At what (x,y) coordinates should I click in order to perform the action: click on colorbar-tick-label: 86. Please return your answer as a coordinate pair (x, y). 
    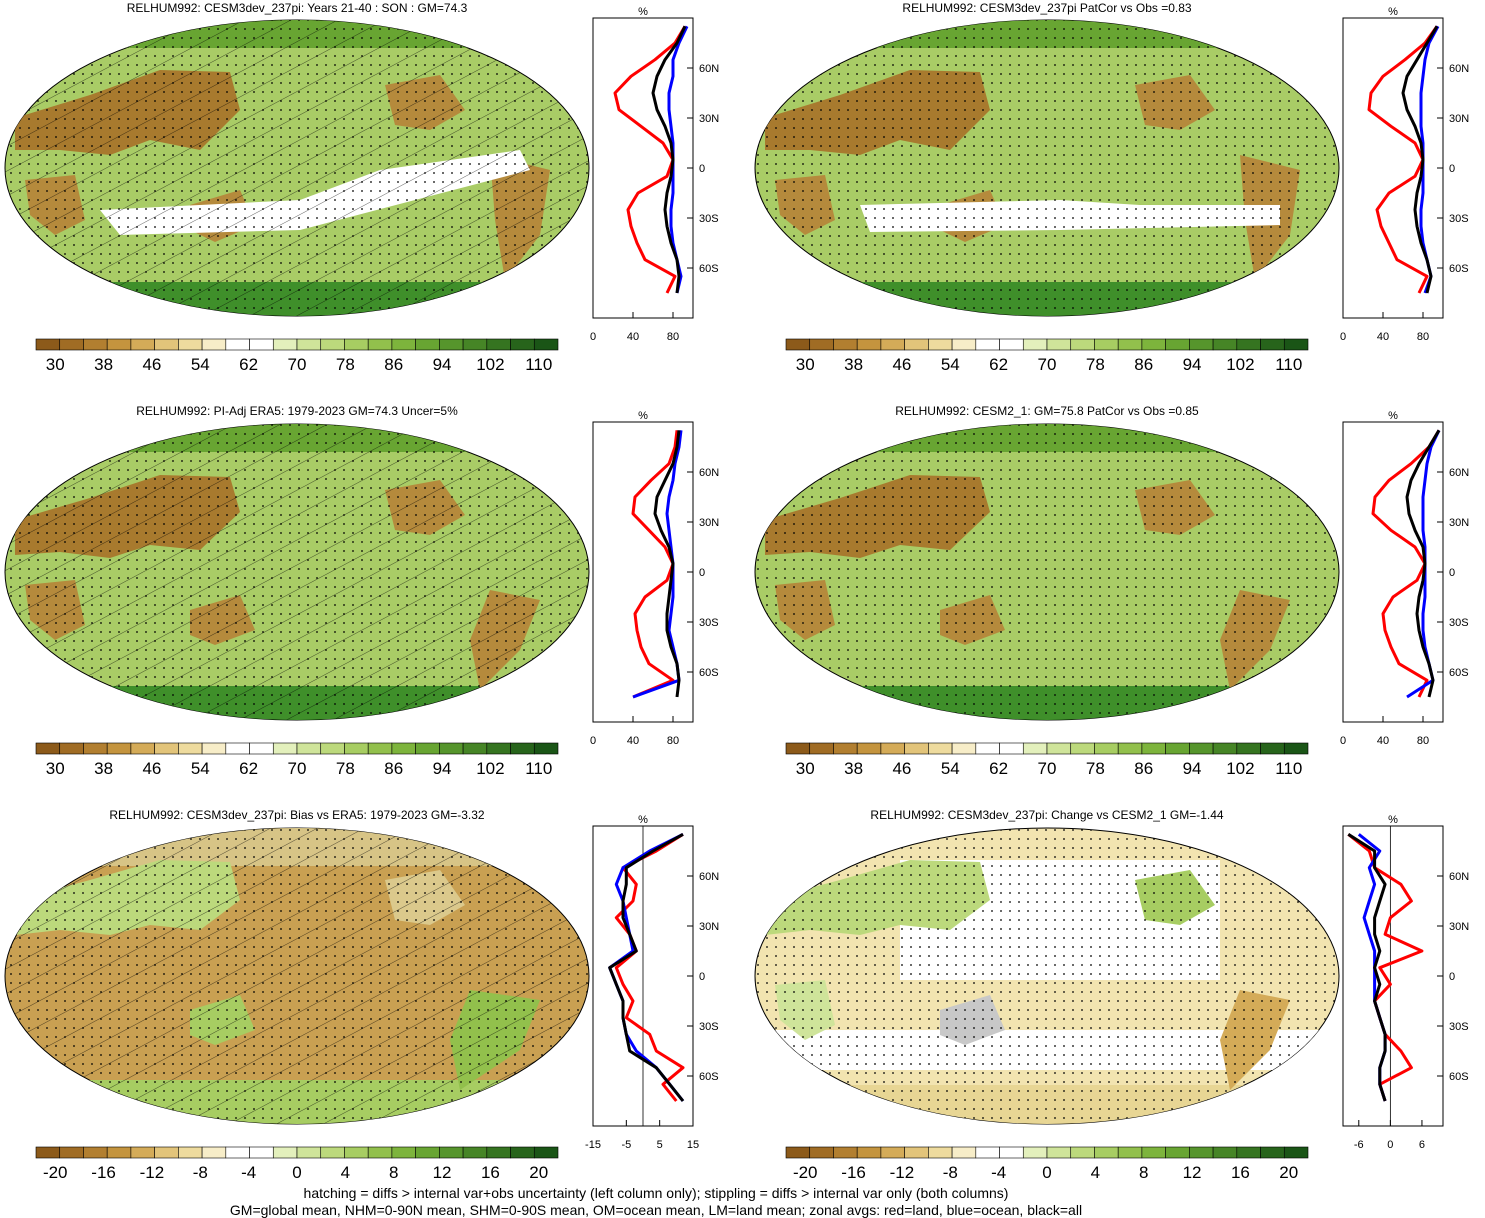
    Looking at the image, I should click on (1143, 768).